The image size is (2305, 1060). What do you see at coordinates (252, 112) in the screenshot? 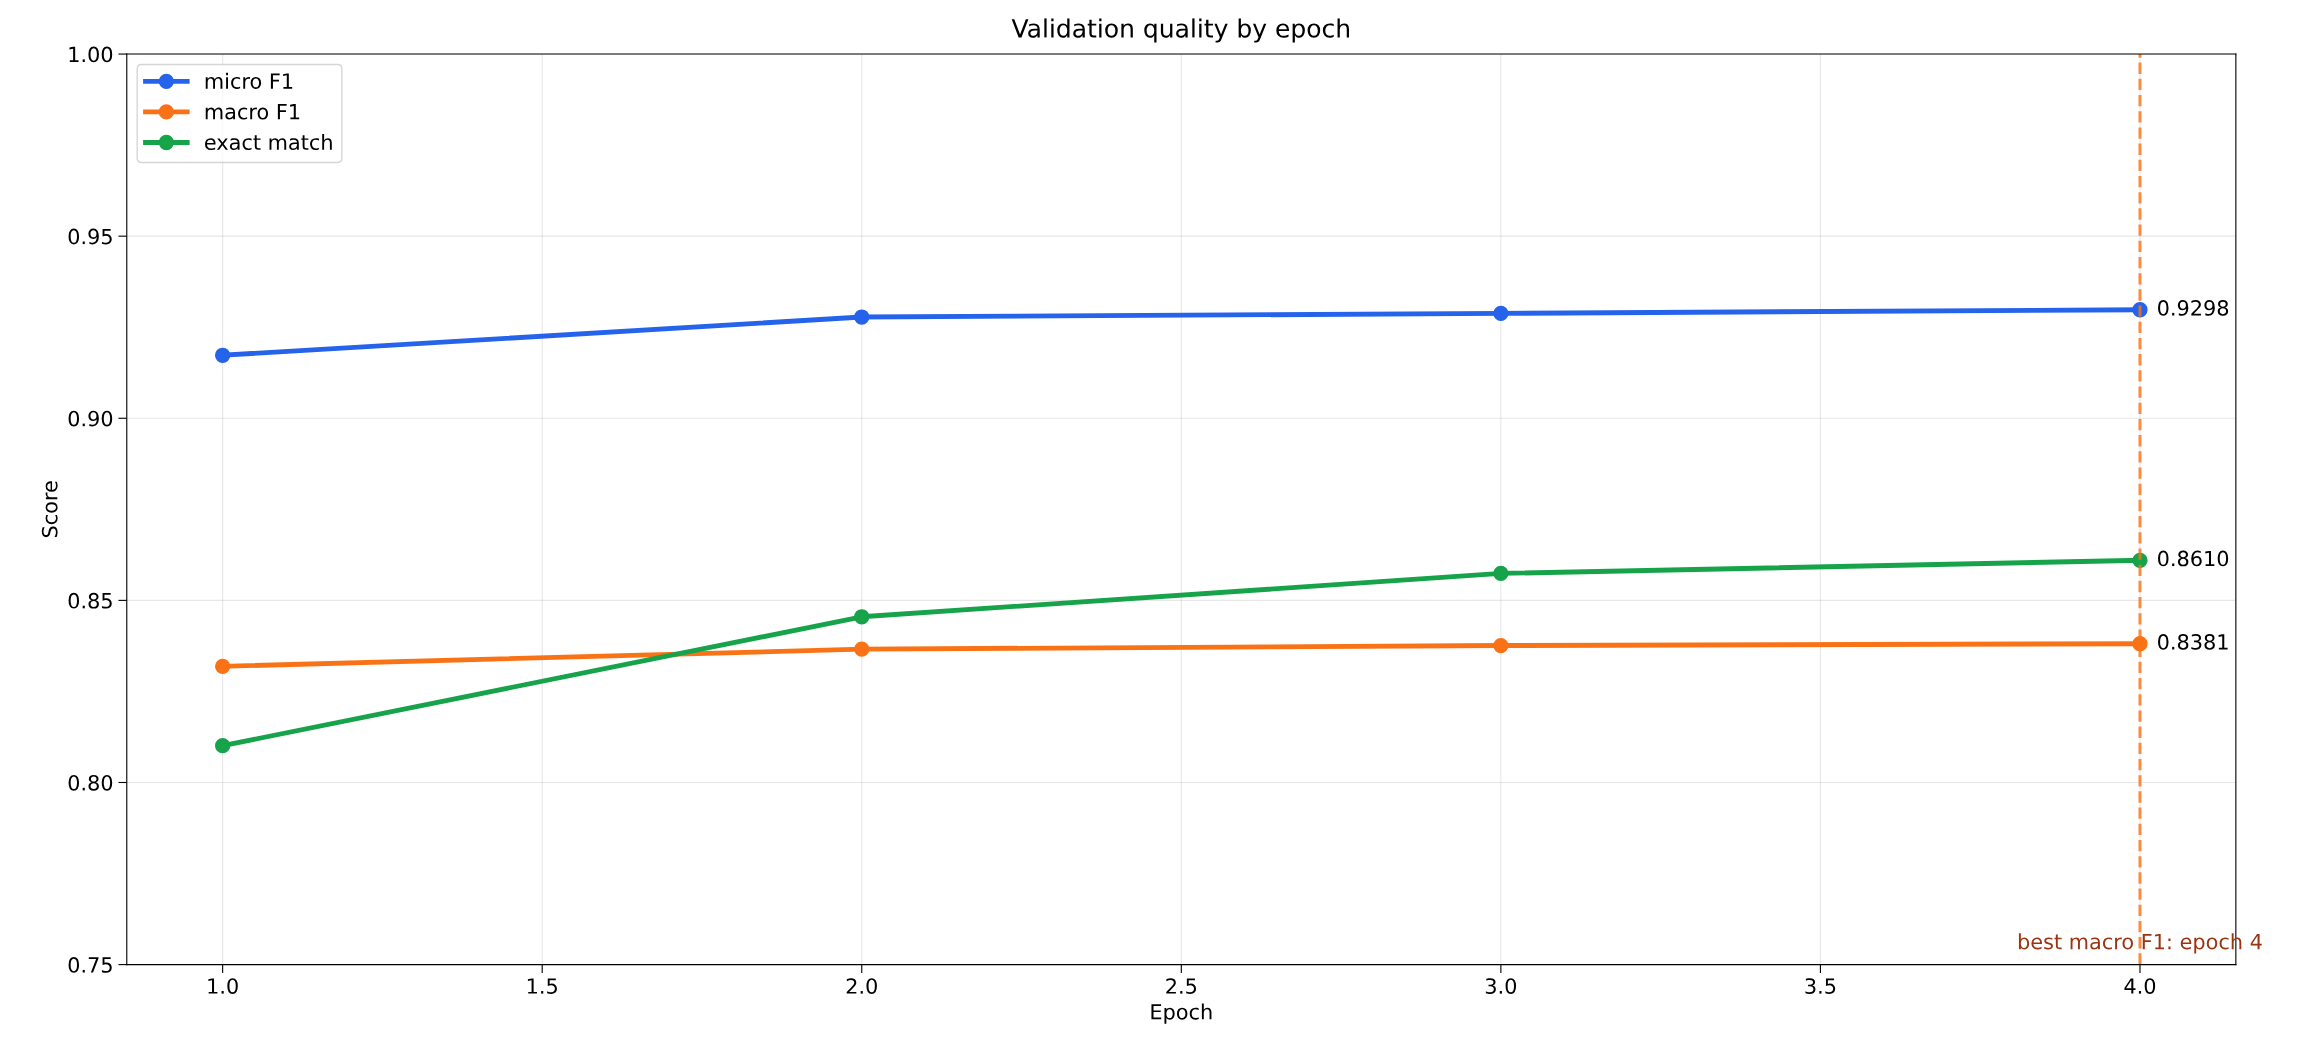
I see `legend-label: macro F1` at bounding box center [252, 112].